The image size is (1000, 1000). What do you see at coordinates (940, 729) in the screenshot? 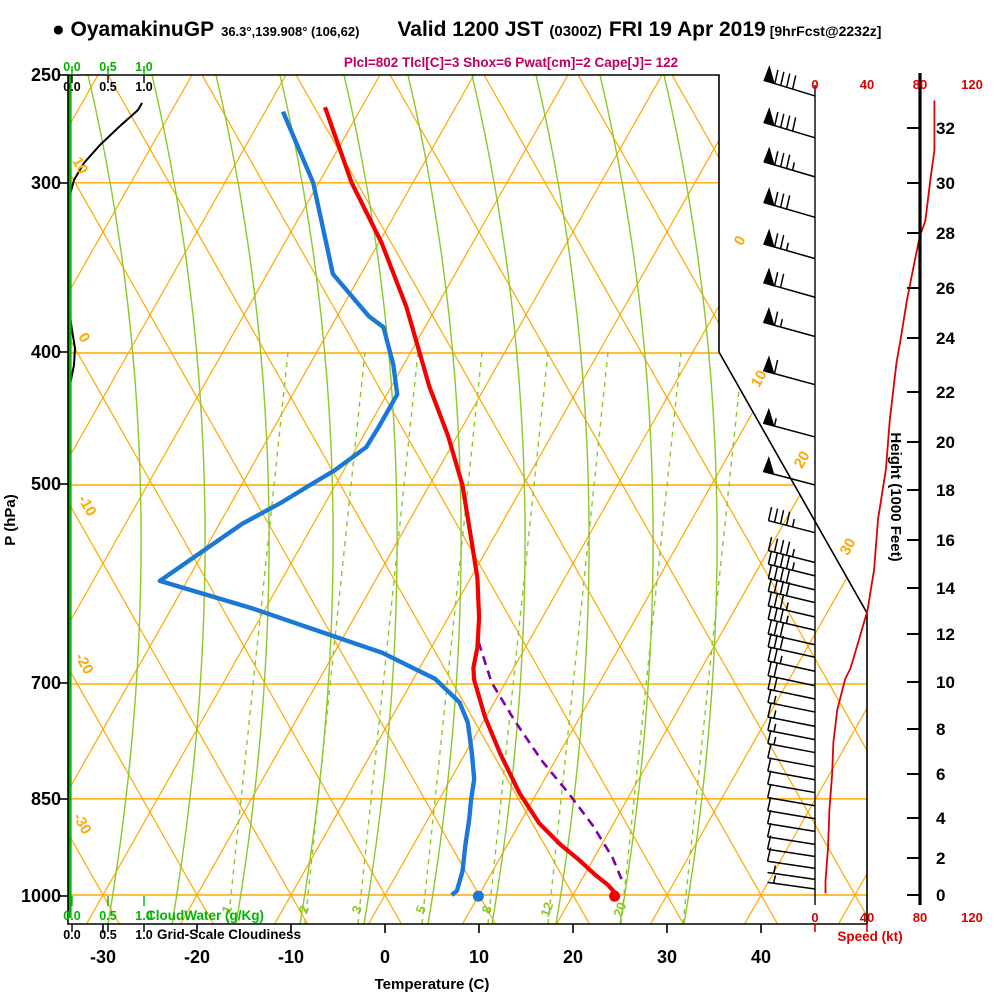
I see `height-tick-label: 8` at bounding box center [940, 729].